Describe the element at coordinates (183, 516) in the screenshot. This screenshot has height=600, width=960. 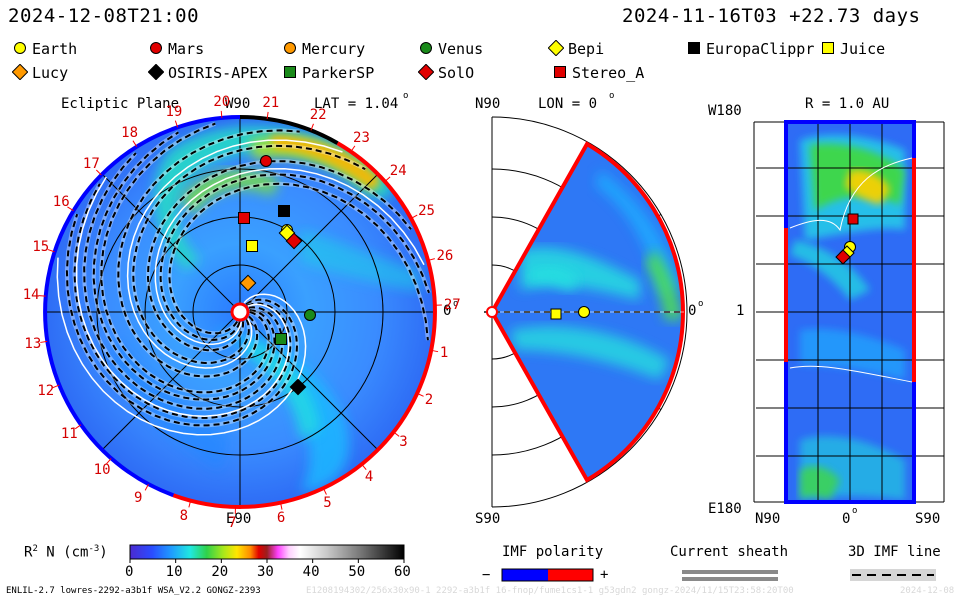
I see `day-label: 8` at that location.